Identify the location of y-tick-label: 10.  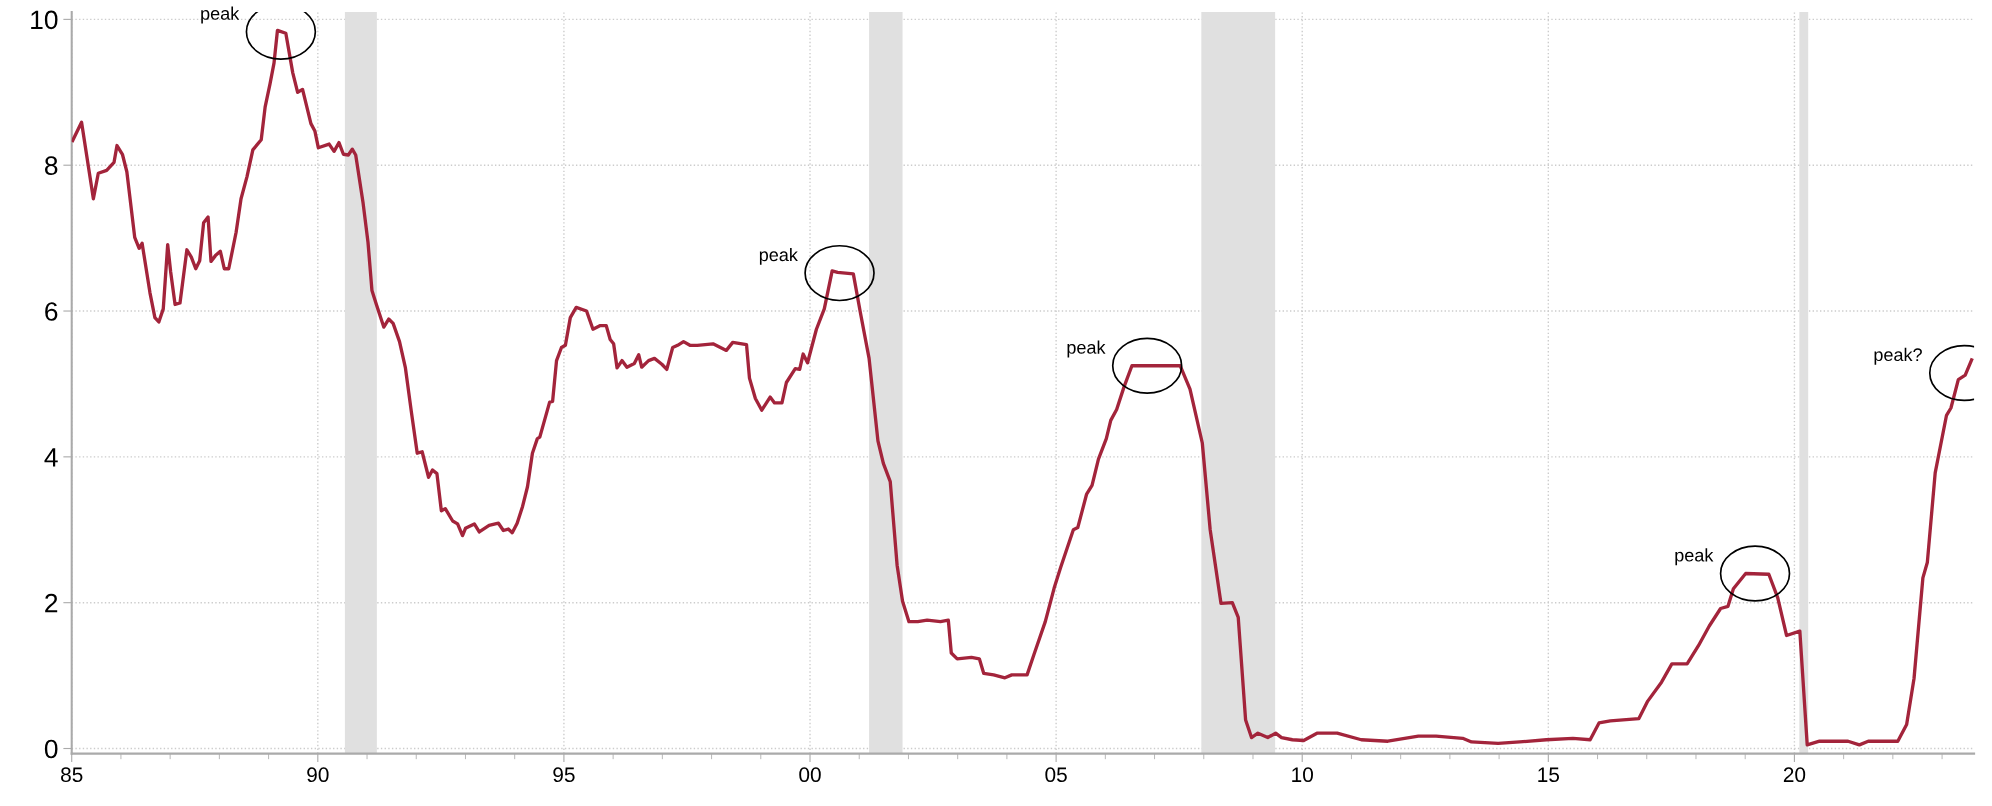
(44, 20).